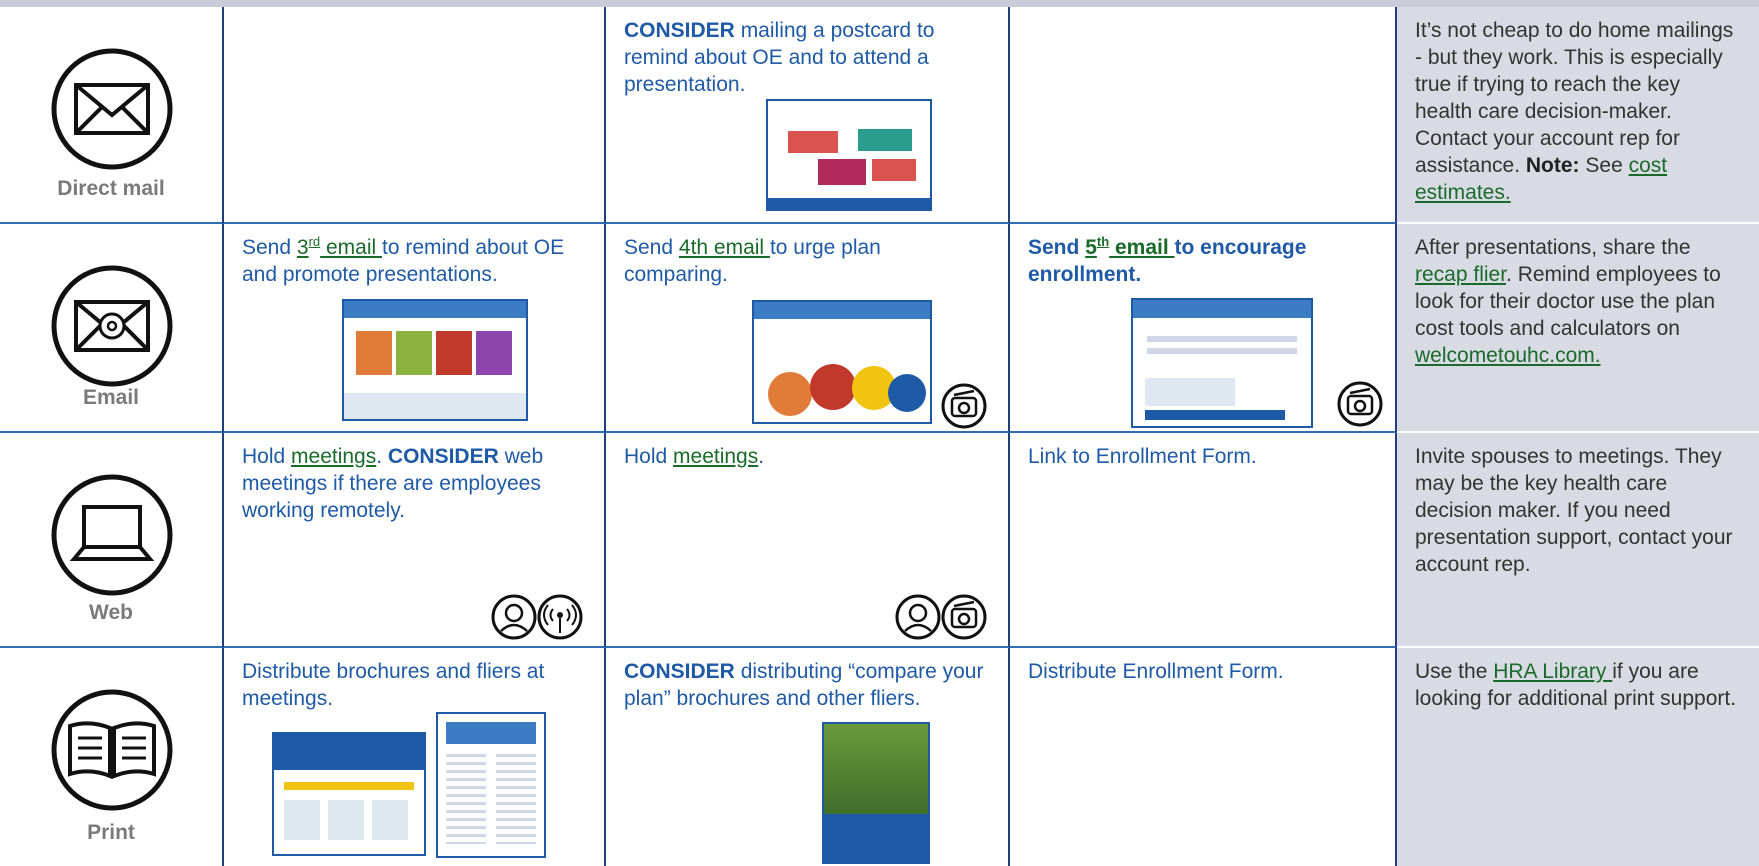 Image resolution: width=1759 pixels, height=866 pixels. What do you see at coordinates (112, 535) in the screenshot?
I see `web-icon` at bounding box center [112, 535].